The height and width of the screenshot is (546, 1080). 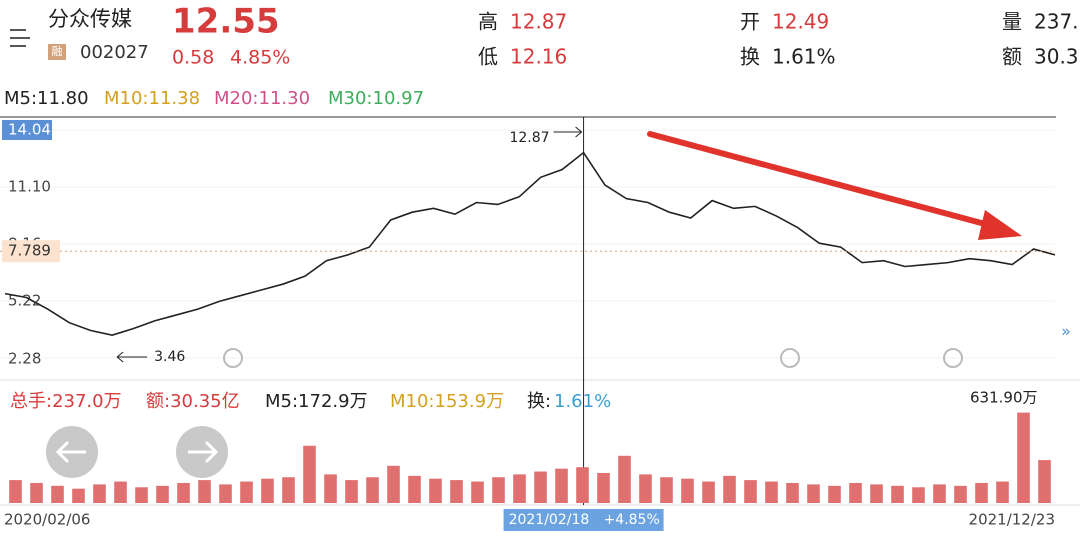 What do you see at coordinates (169, 357) in the screenshot?
I see `low-annotation: 3.46` at bounding box center [169, 357].